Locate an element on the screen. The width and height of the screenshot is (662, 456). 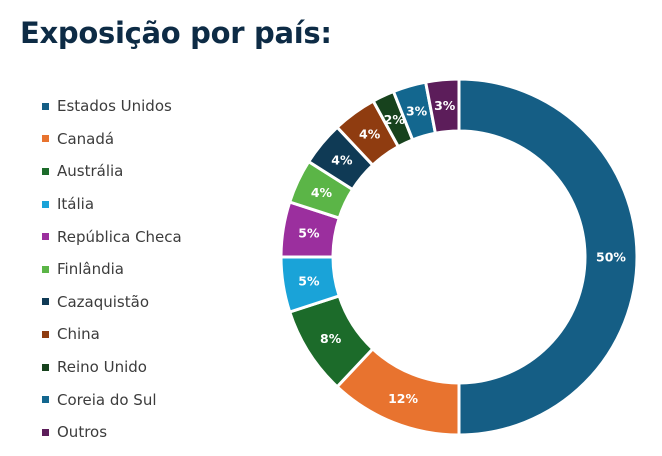
legend-item: Coreia do Sul is located at coordinates (112, 399).